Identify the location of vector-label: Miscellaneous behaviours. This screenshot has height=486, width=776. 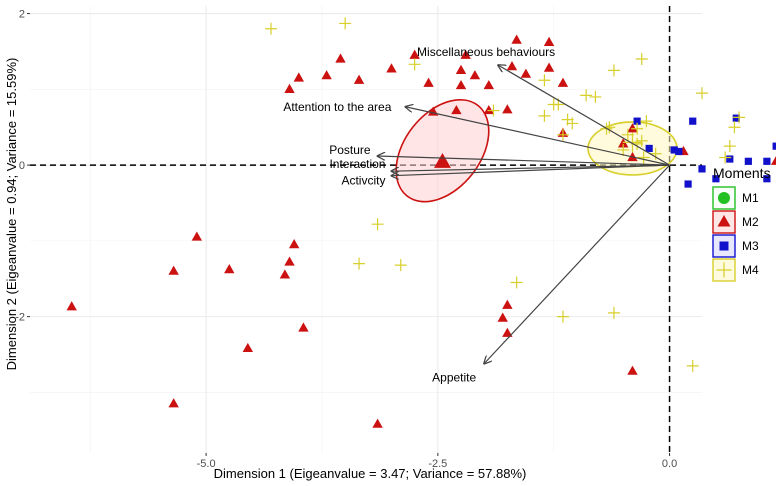
(486, 52).